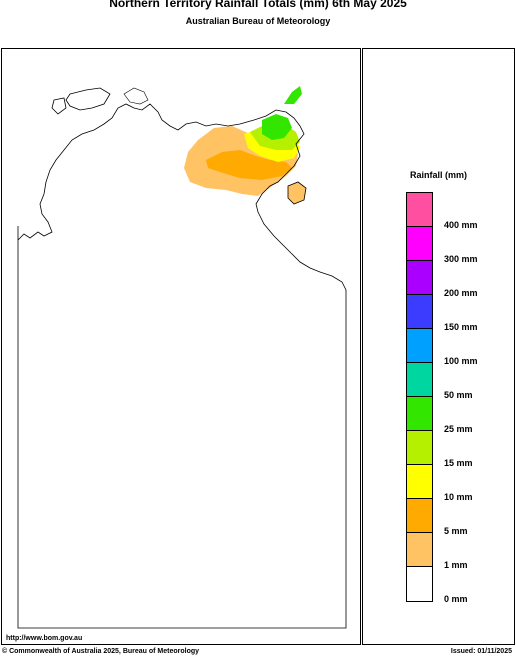 Image resolution: width=516 pixels, height=658 pixels. I want to click on map-subtitle: Australian Bureau of Meteorology, so click(258, 21).